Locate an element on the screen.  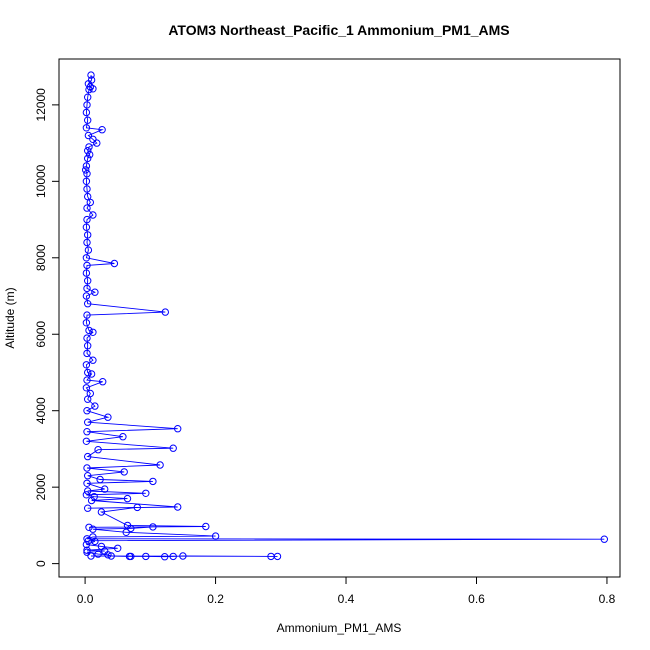
x-axis-label: Ammonium_PM1_AMS is located at coordinates (339, 628).